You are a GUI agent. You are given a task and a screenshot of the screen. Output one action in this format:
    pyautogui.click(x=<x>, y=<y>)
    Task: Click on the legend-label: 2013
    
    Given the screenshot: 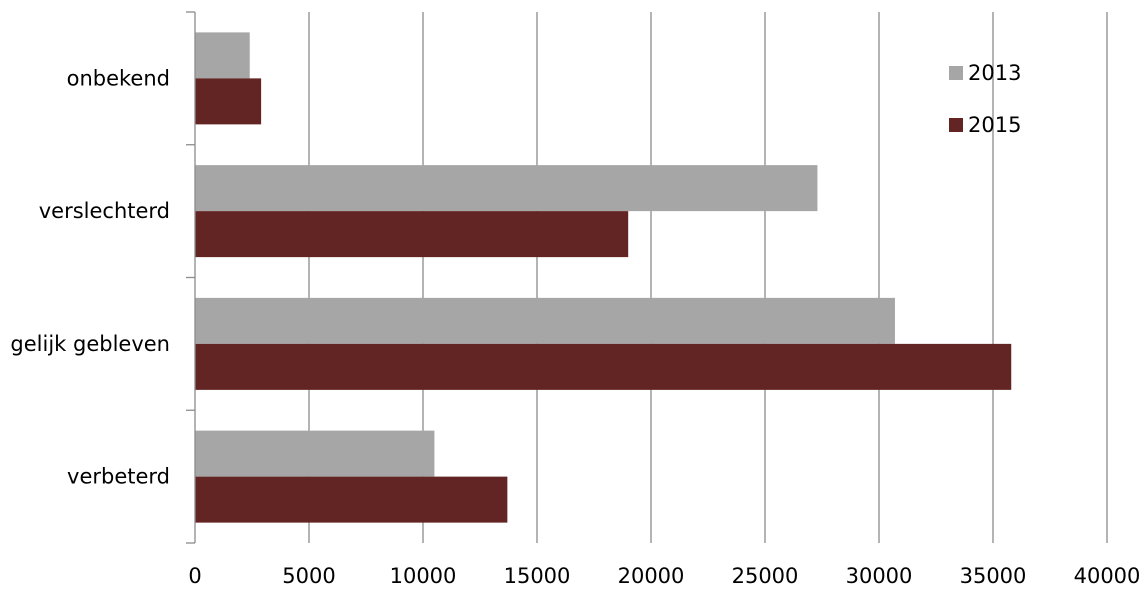 What is the action you would take?
    pyautogui.click(x=994, y=73)
    